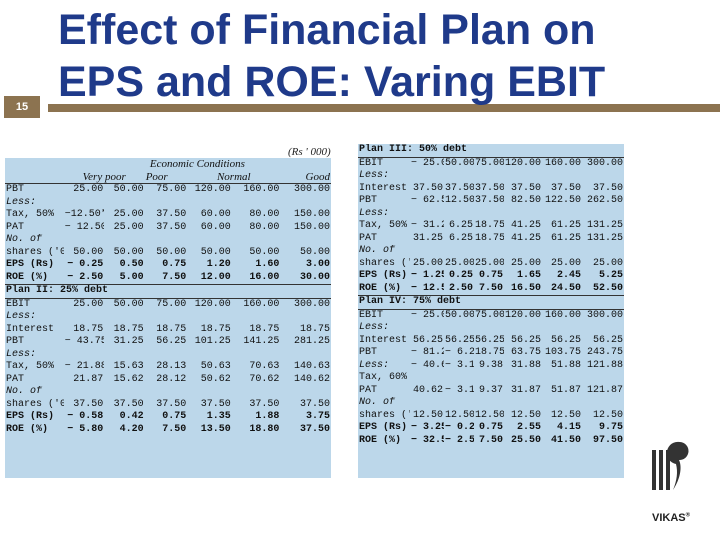  What do you see at coordinates (261, 341) in the screenshot?
I see `cell-value: 141.25` at bounding box center [261, 341].